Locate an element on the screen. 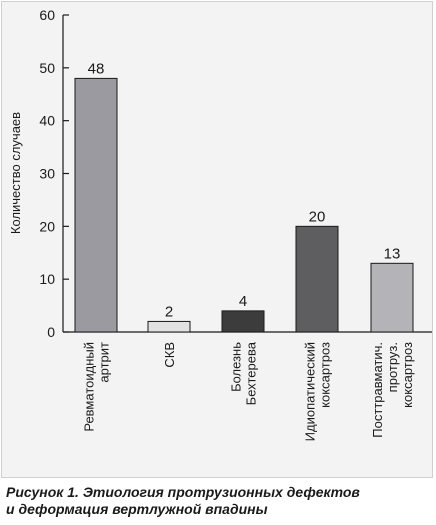 Image resolution: width=436 pixels, height=525 pixels. category-label: Болезнь Бехтерева is located at coordinates (244, 373).